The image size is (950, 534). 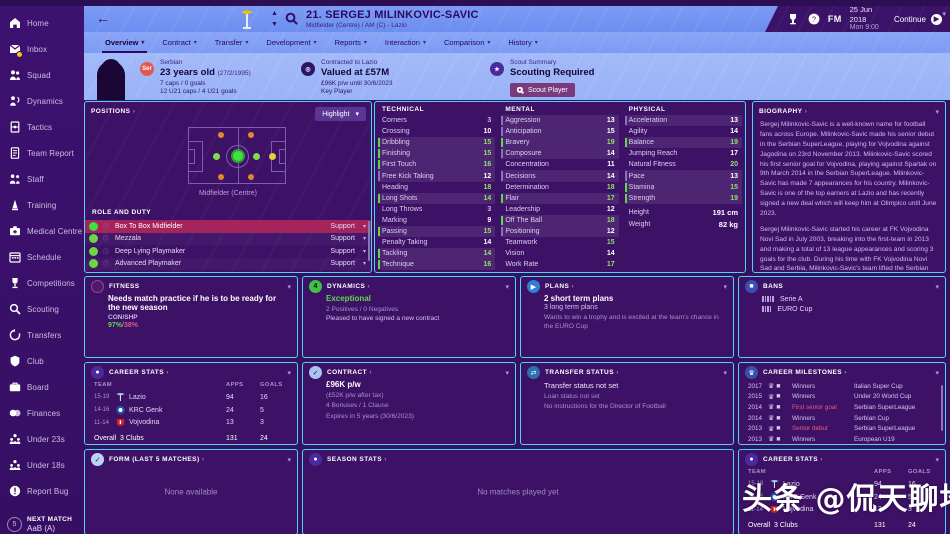 What do you see at coordinates (405, 42) in the screenshot?
I see `tab-interaction: Interaction ▾` at bounding box center [405, 42].